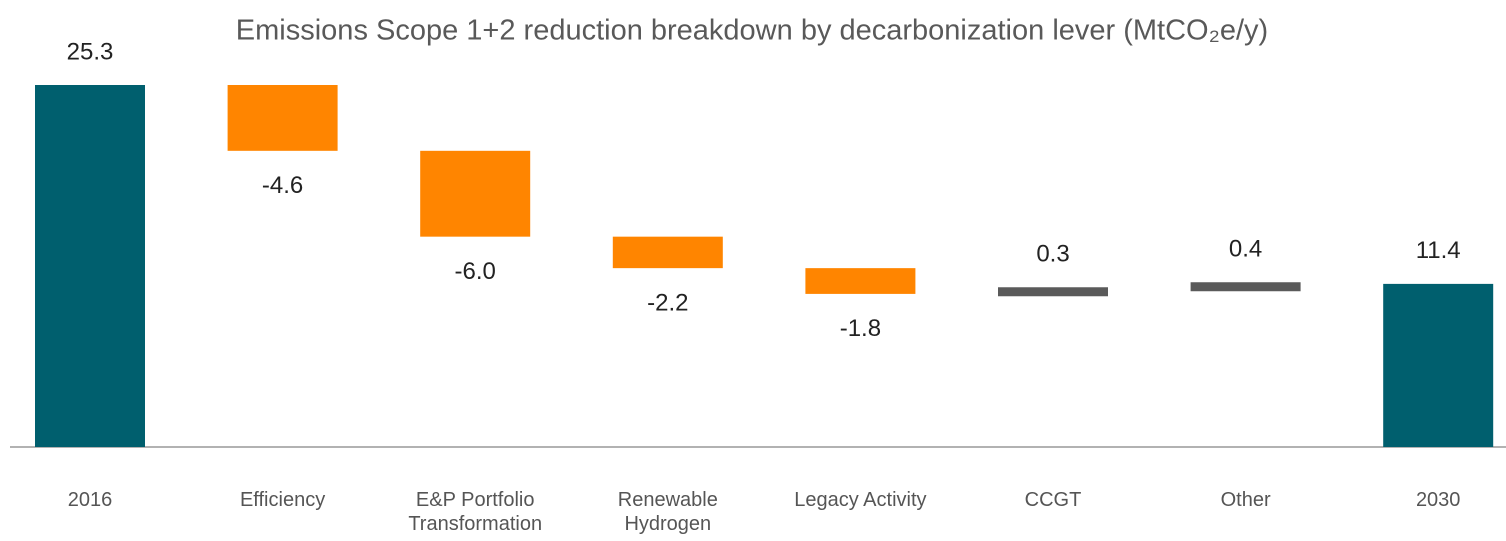  I want to click on x-tick-label: E&P Portfolio Transformation, so click(475, 512).